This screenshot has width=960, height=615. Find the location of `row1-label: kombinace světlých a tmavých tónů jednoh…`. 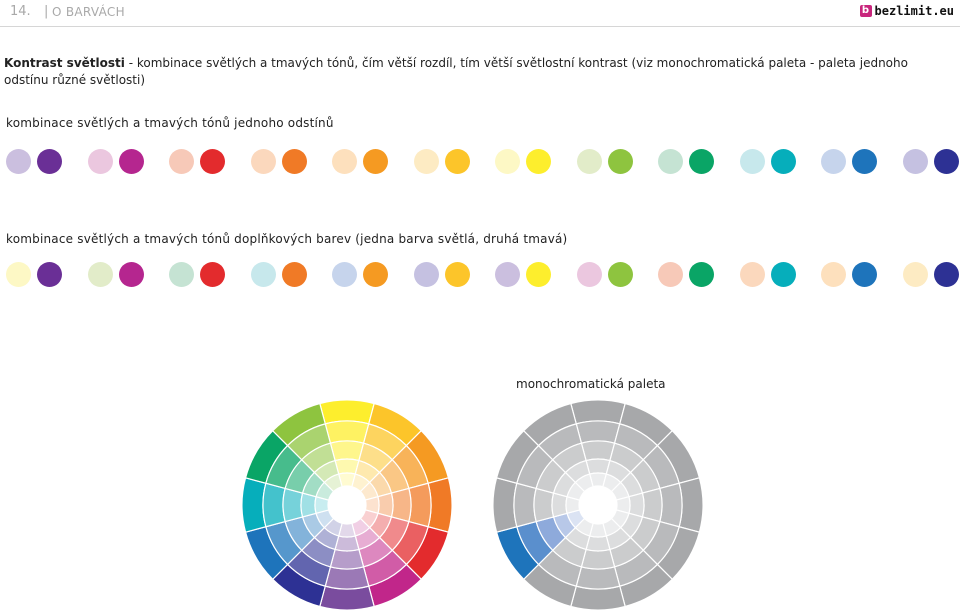

row1-label: kombinace světlých a tmavých tónů jednoh… is located at coordinates (170, 123).